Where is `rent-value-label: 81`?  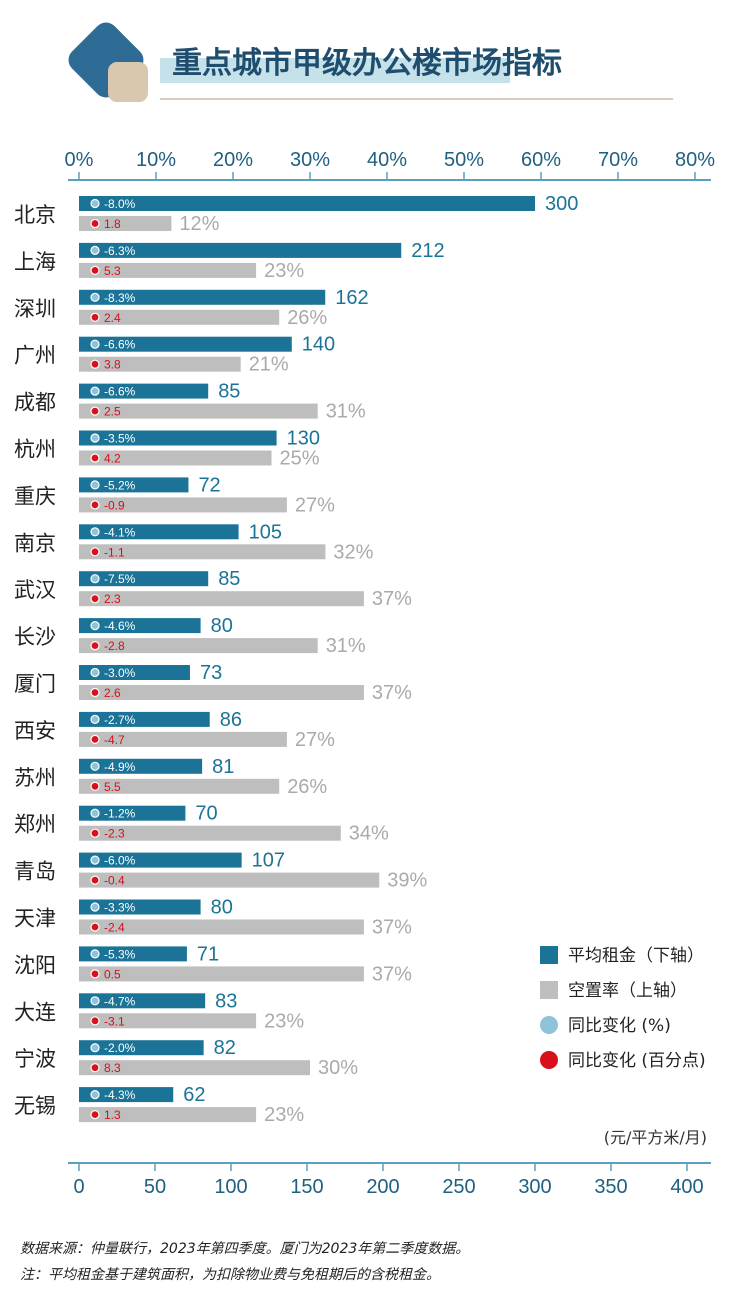 rent-value-label: 81 is located at coordinates (223, 767).